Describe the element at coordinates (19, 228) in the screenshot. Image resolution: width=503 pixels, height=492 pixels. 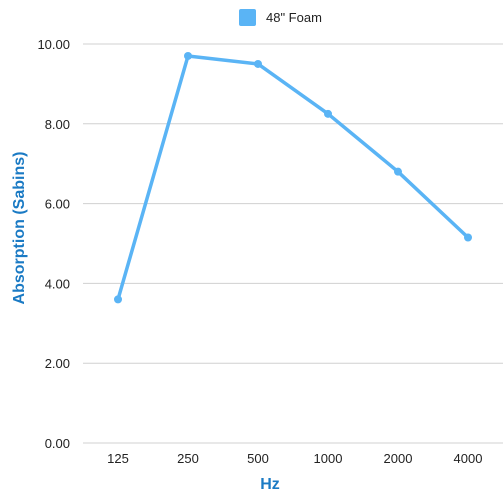
I see `y-axis-title: Absorption (Sabins)` at that location.